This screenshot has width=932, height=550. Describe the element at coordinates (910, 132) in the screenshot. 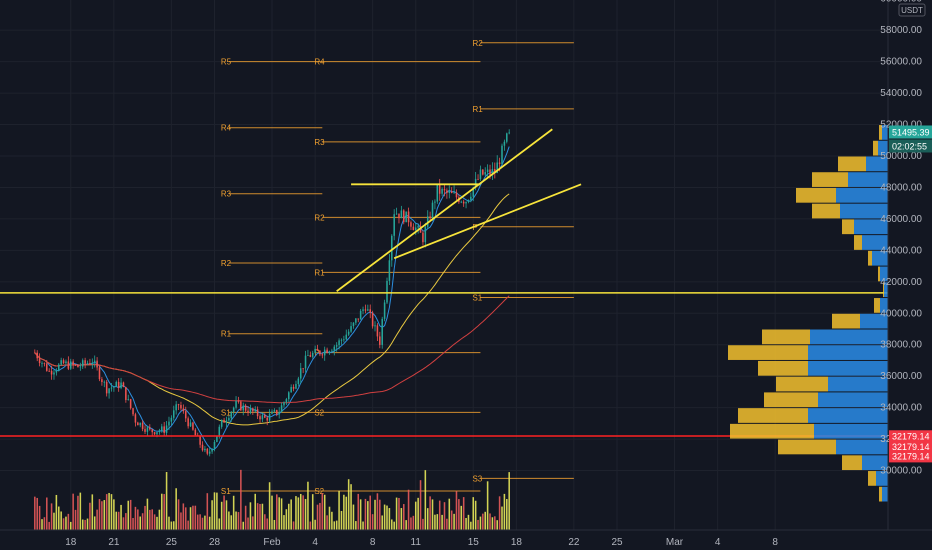

I see `last-price-tag` at that location.